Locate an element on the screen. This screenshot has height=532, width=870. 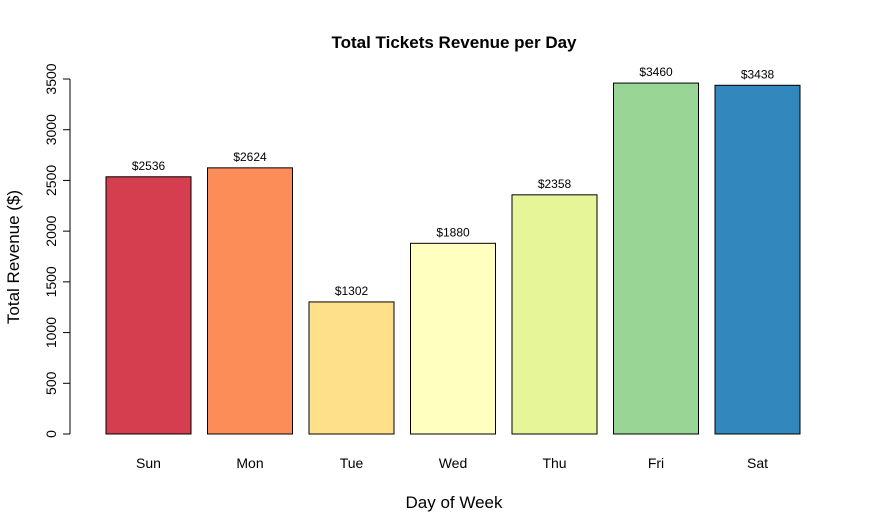
bar-wed is located at coordinates (453, 338).